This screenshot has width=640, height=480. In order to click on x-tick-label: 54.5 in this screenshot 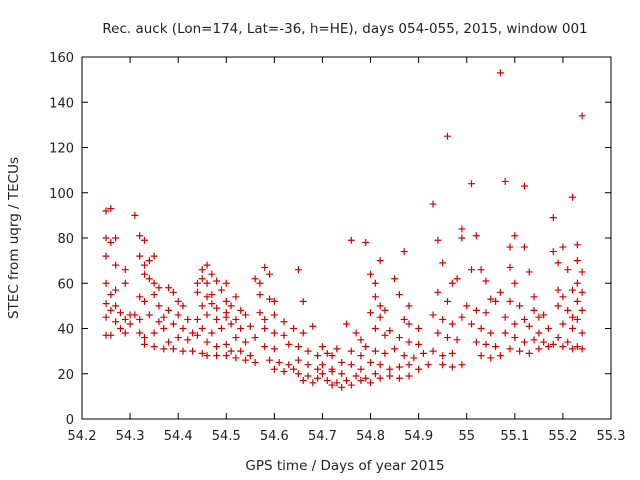, I will do `click(226, 436)`.